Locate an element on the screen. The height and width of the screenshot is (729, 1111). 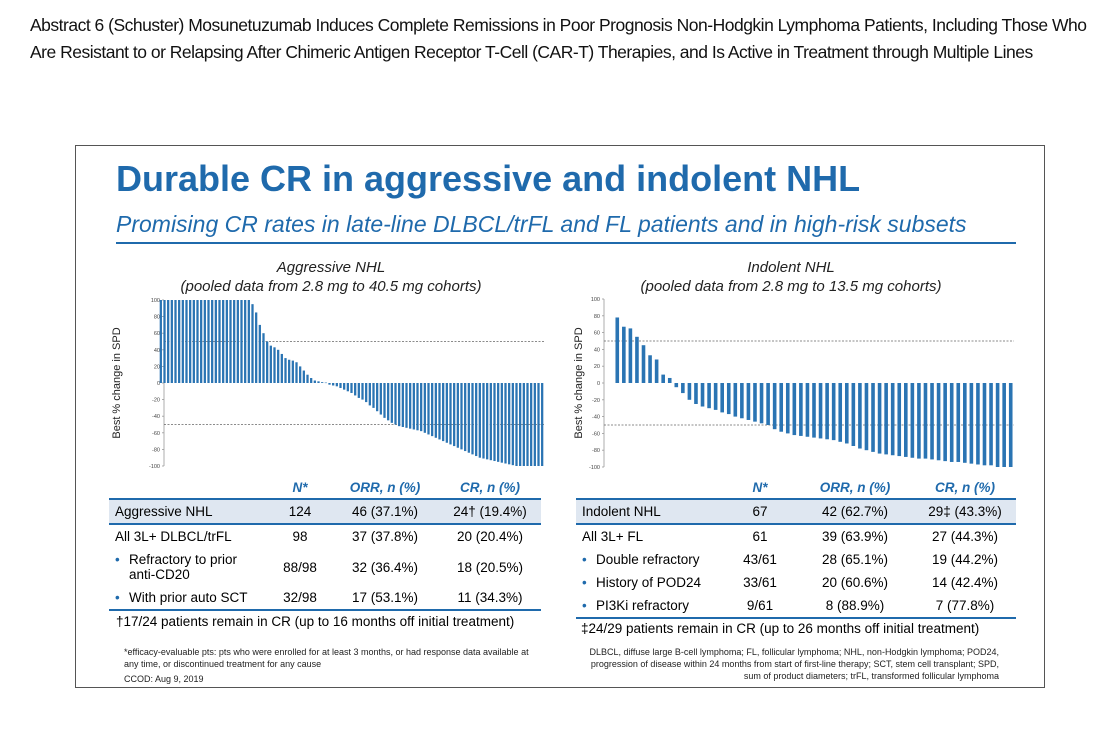
cell-orr: 42 (62.7%) is located at coordinates (855, 512).